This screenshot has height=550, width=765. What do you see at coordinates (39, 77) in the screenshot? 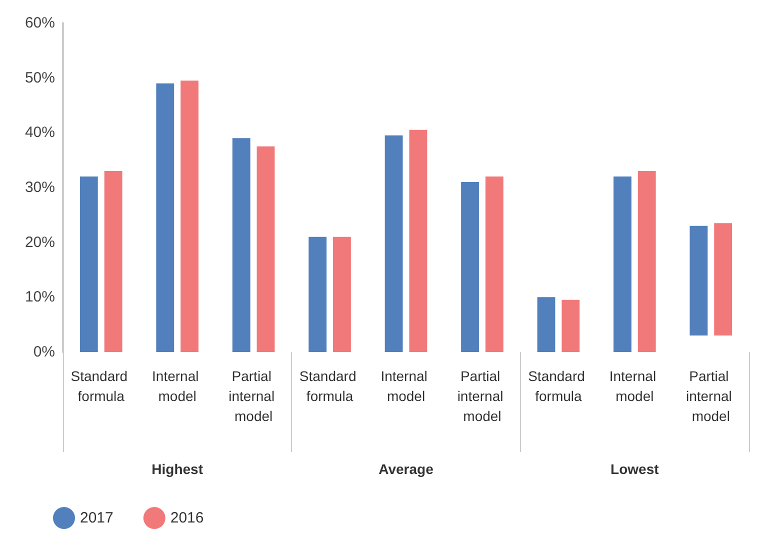
I see `y-tick-label: 50%` at bounding box center [39, 77].